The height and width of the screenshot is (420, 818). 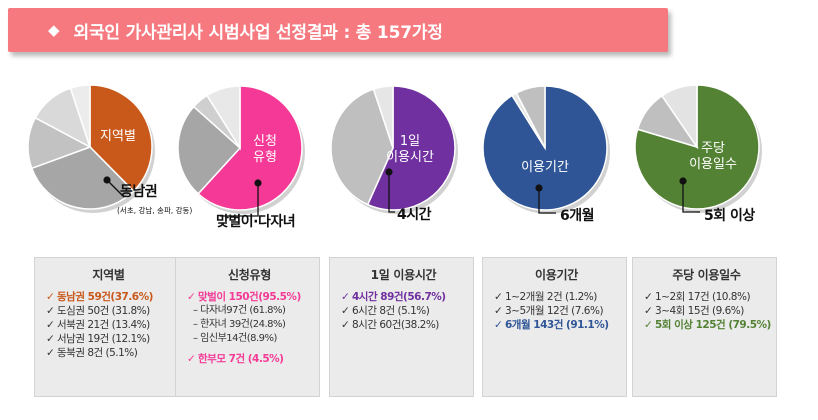 I want to click on pie-center-label: 지역별, so click(x=118, y=136).